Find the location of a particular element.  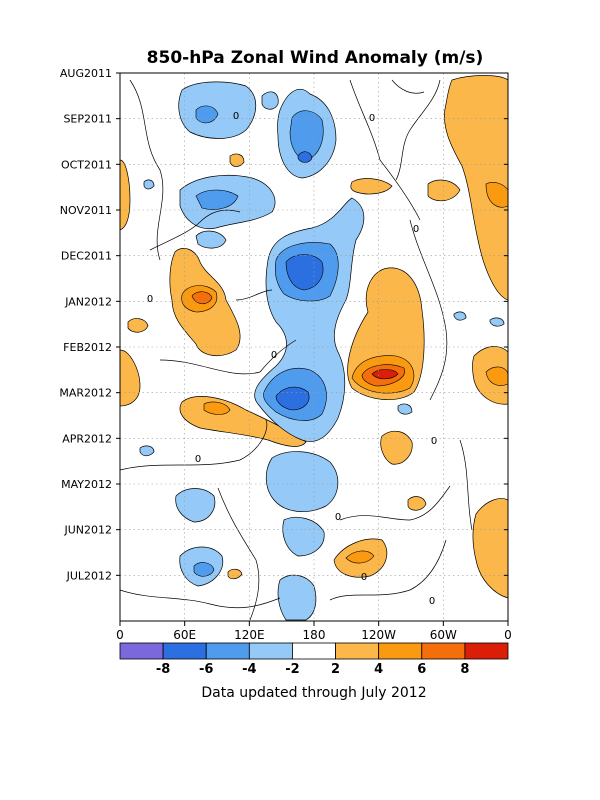

colorbar-tick-label: -2 is located at coordinates (292, 669).